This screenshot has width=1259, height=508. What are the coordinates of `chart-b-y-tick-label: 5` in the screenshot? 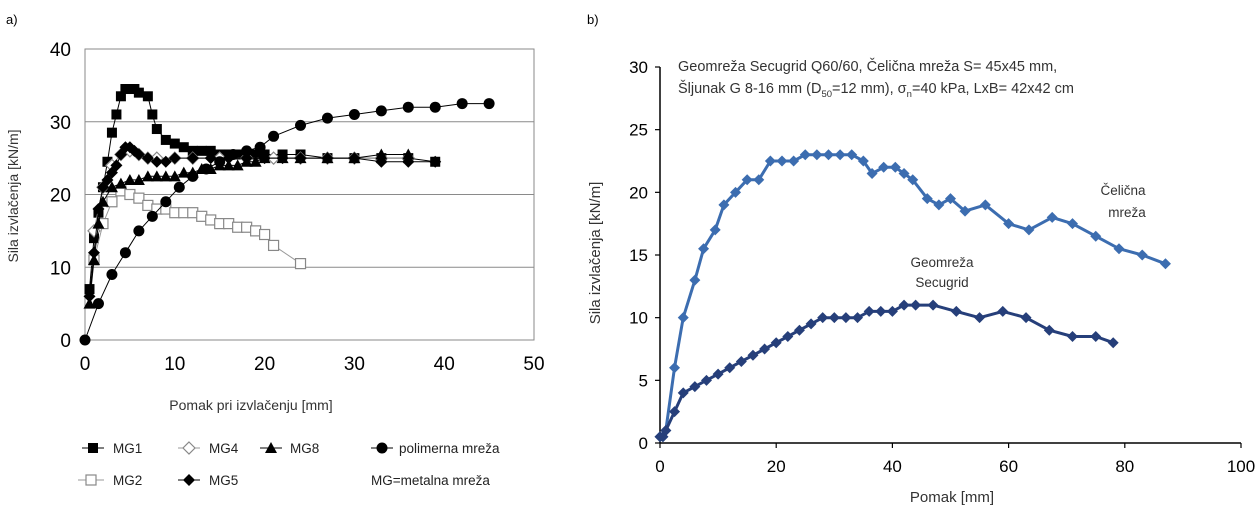 It's located at (643, 380).